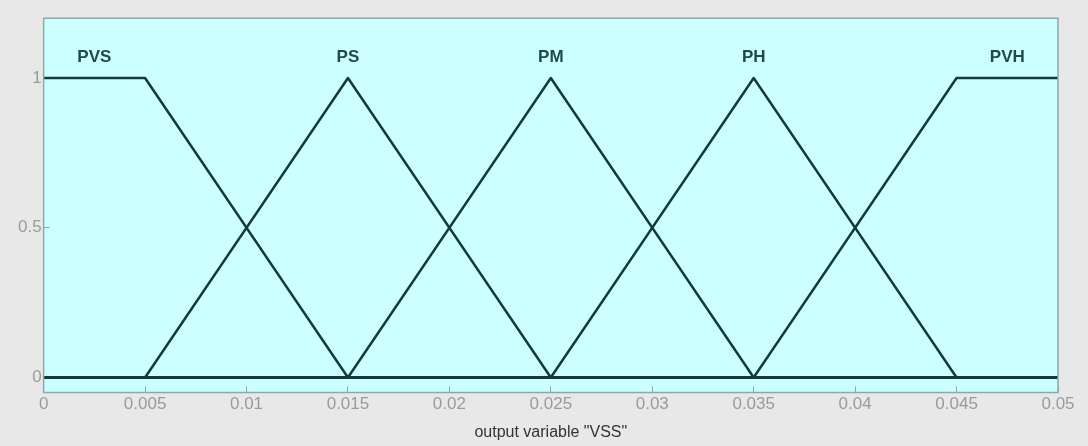 The height and width of the screenshot is (446, 1088). What do you see at coordinates (37, 377) in the screenshot?
I see `y-tick-label: 0` at bounding box center [37, 377].